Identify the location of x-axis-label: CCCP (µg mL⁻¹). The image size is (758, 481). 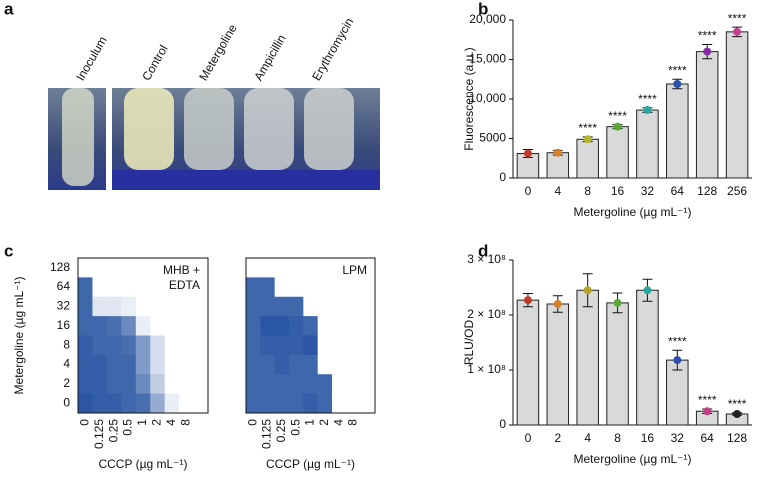
(142, 464).